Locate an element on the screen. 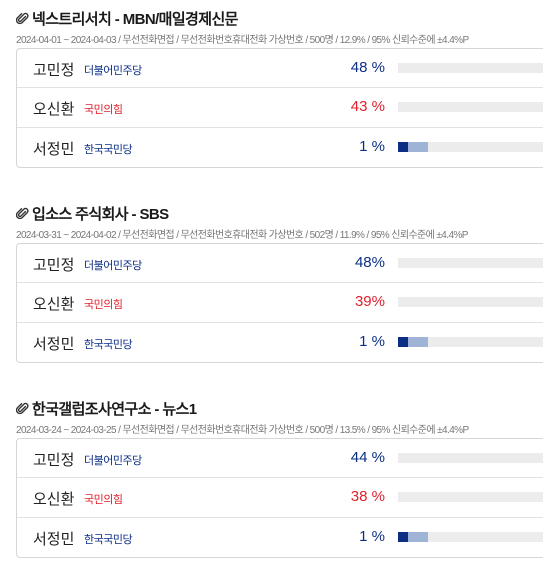  result-row: 오신환 국민의힘 43 % is located at coordinates (280, 108).